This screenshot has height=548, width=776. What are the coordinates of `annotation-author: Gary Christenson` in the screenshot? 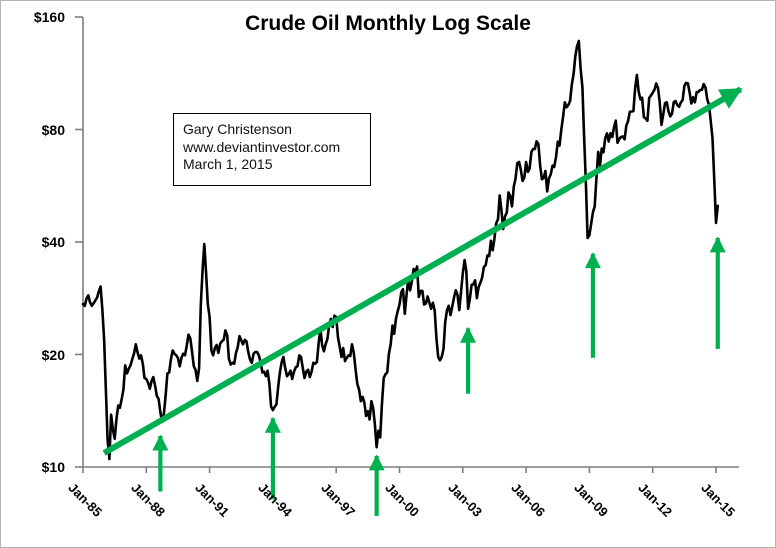 It's located at (237, 129).